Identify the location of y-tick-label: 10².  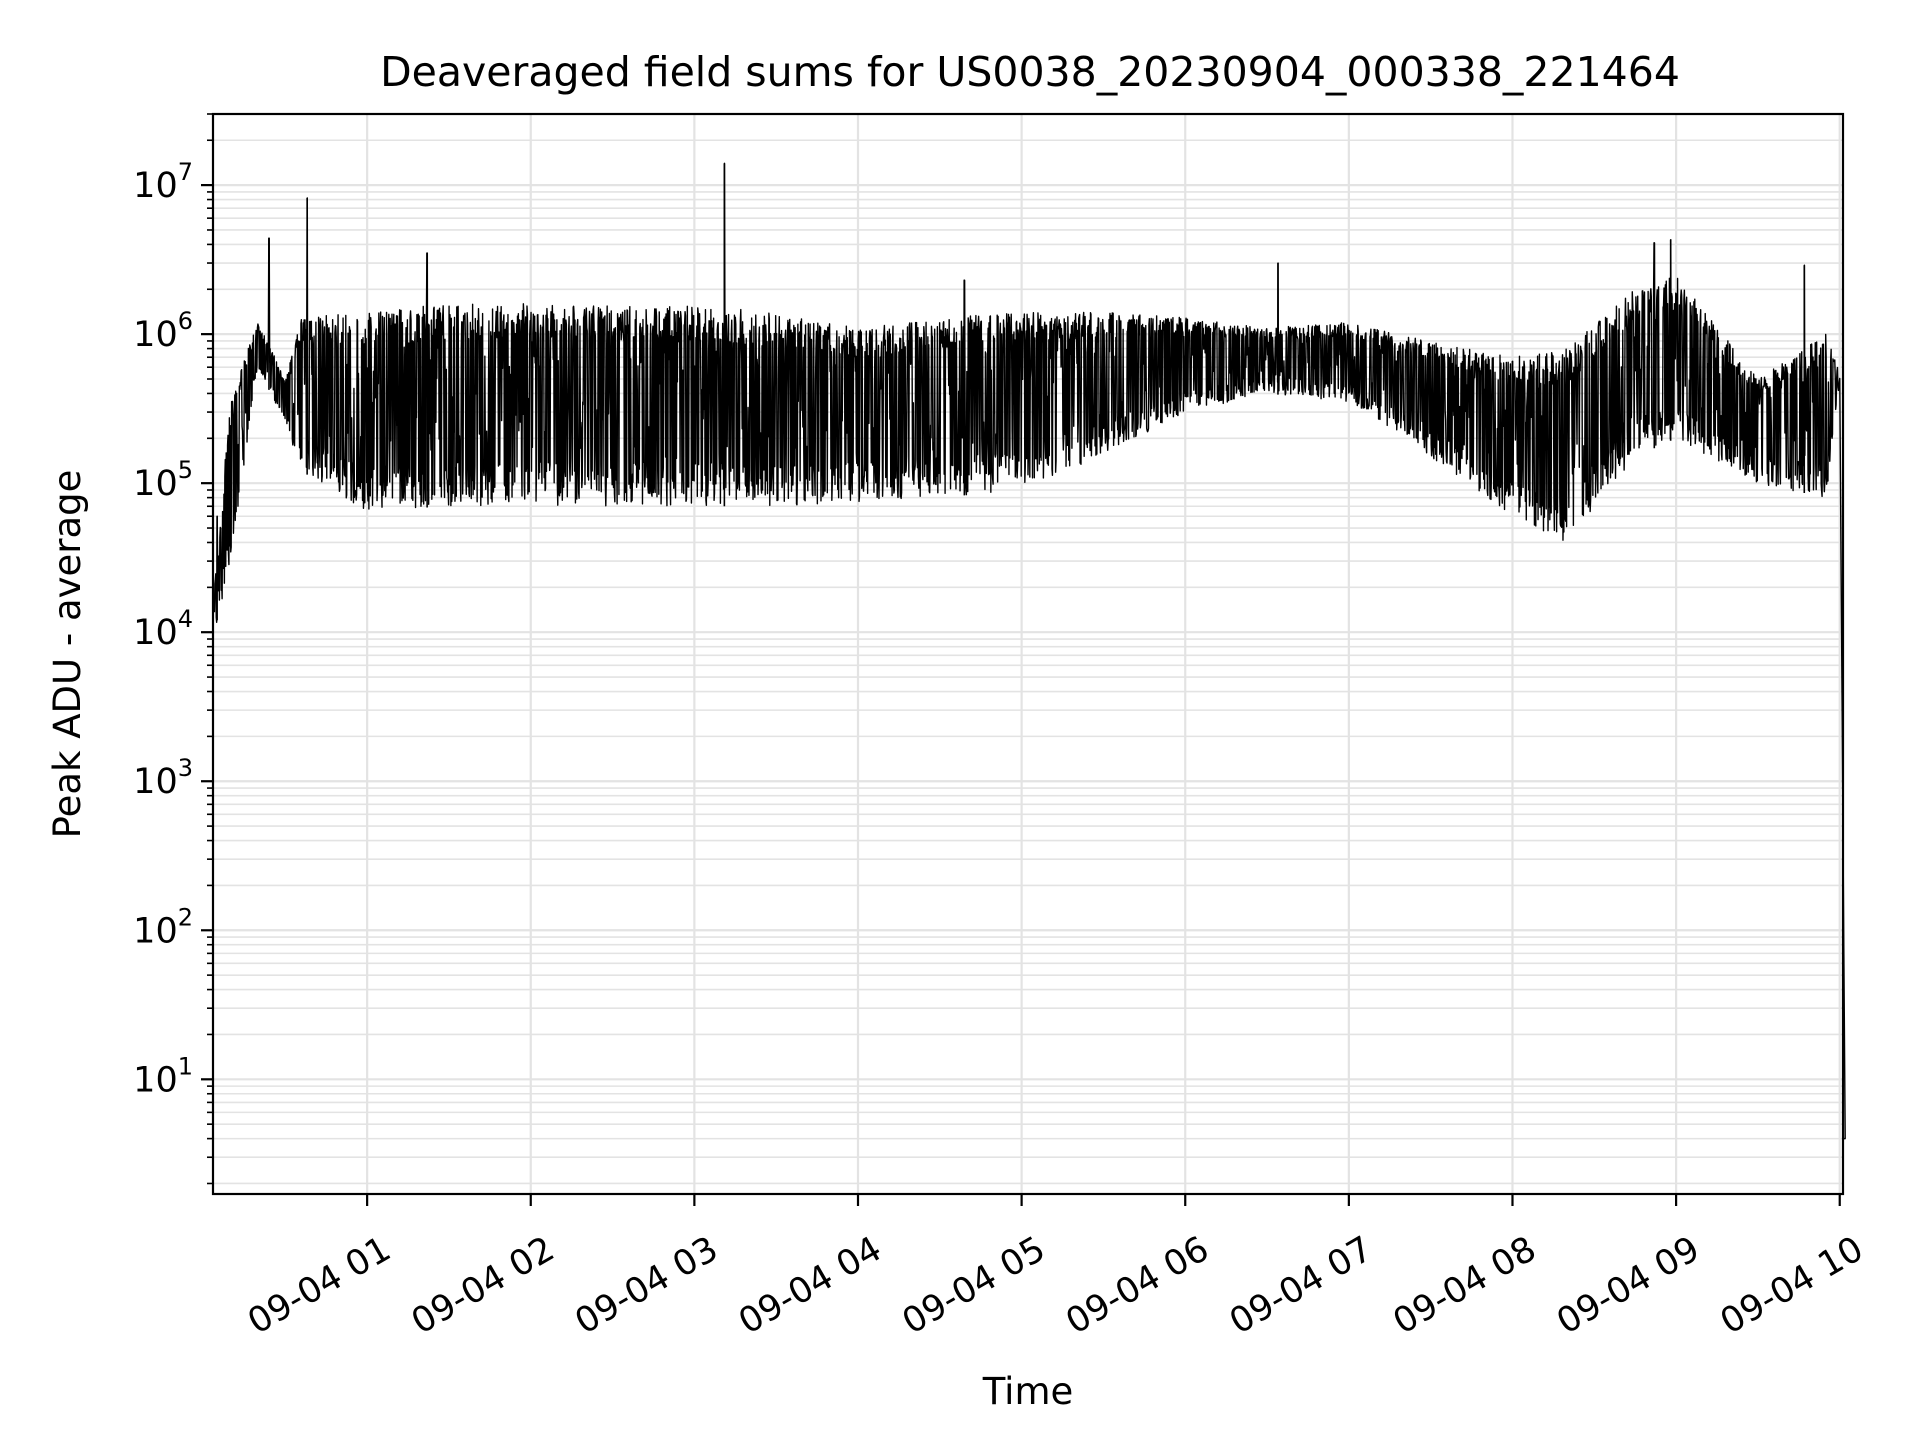
(163, 927).